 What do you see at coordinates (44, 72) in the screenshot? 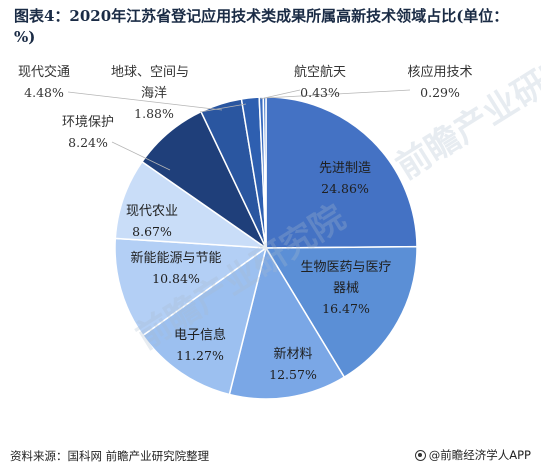
I see `slice-label: 现代交通` at bounding box center [44, 72].